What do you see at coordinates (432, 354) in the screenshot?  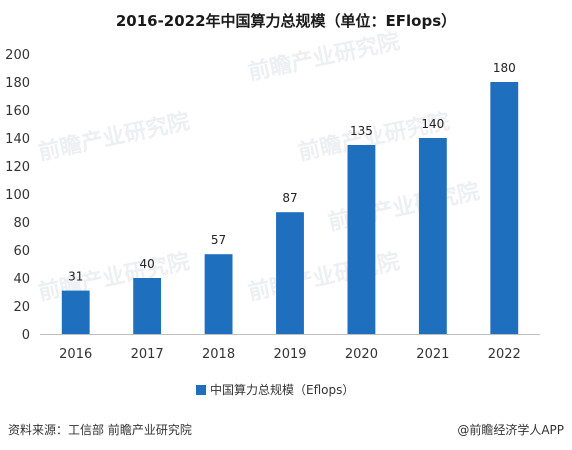 I see `x-tick-label: 2021` at bounding box center [432, 354].